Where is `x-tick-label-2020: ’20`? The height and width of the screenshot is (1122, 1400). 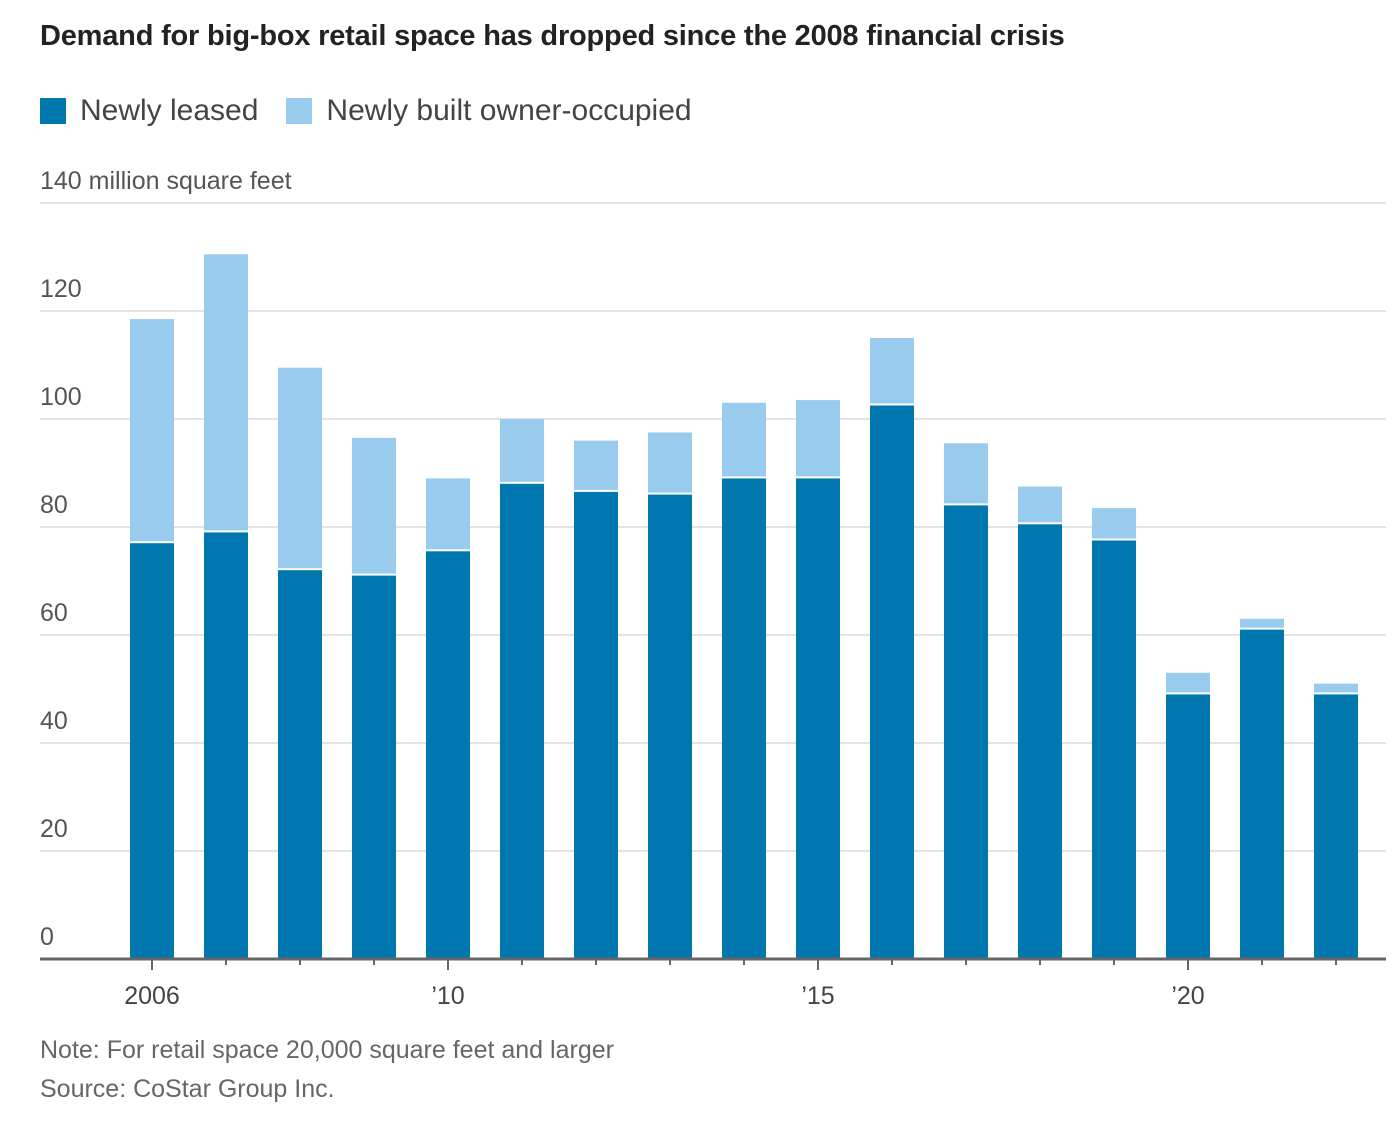
x-tick-label-2020: ’20 is located at coordinates (1187, 996).